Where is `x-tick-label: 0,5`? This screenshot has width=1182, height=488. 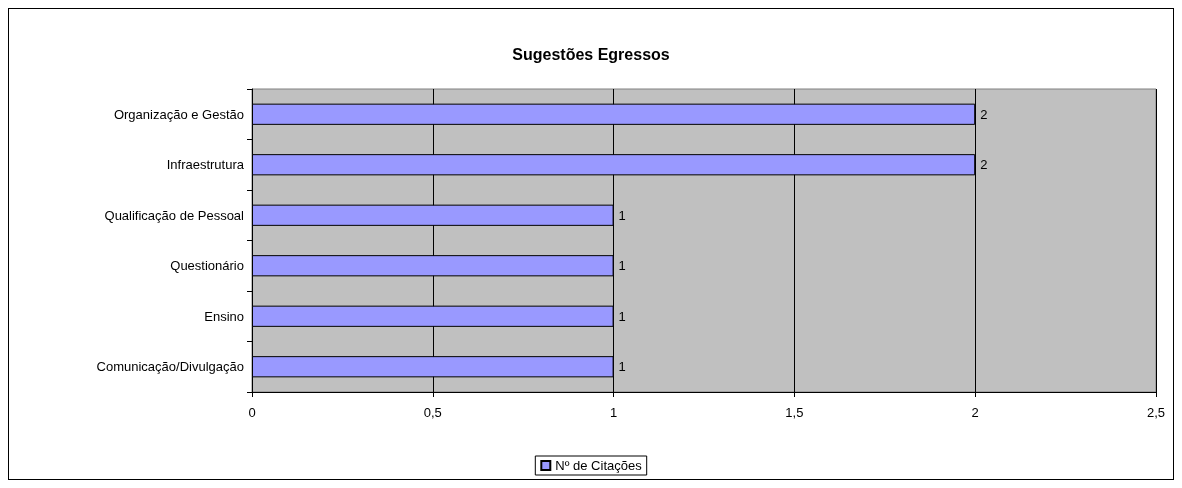 x-tick-label: 0,5 is located at coordinates (432, 412).